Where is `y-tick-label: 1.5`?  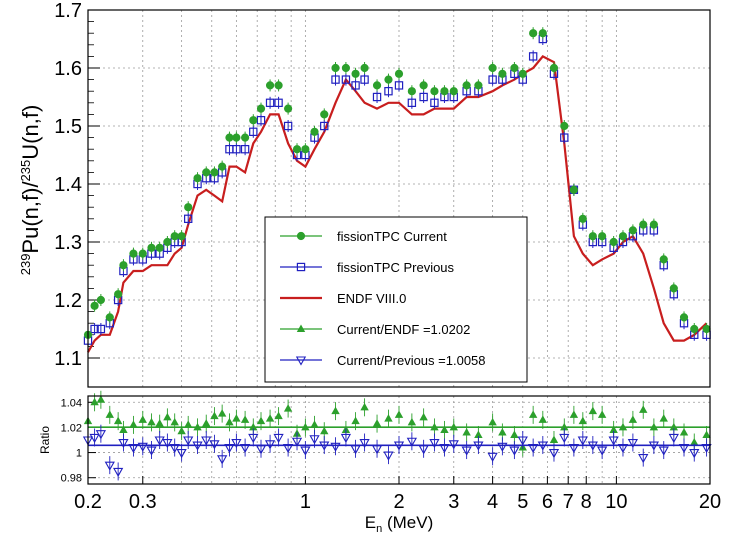 y-tick-label: 1.5 is located at coordinates (68, 127).